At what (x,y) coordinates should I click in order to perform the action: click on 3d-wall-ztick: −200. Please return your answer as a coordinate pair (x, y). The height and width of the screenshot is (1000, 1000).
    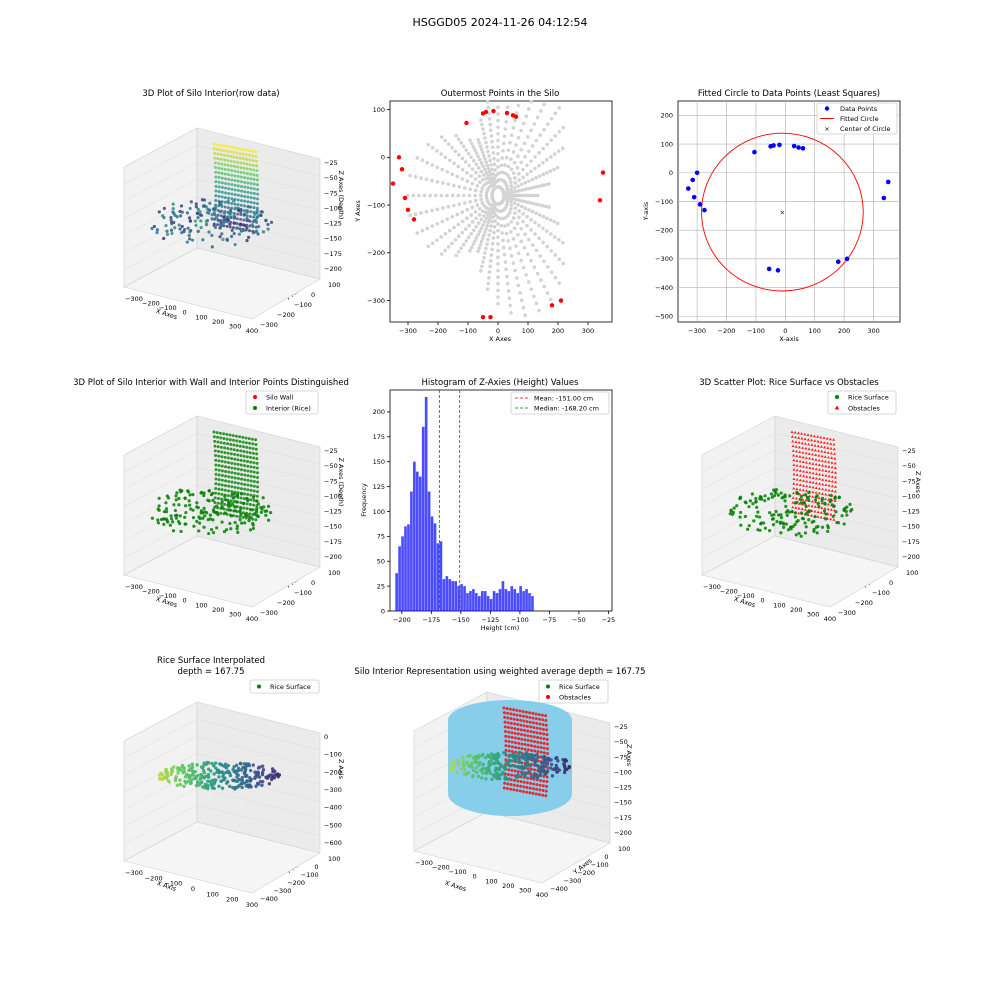
    Looking at the image, I should click on (333, 557).